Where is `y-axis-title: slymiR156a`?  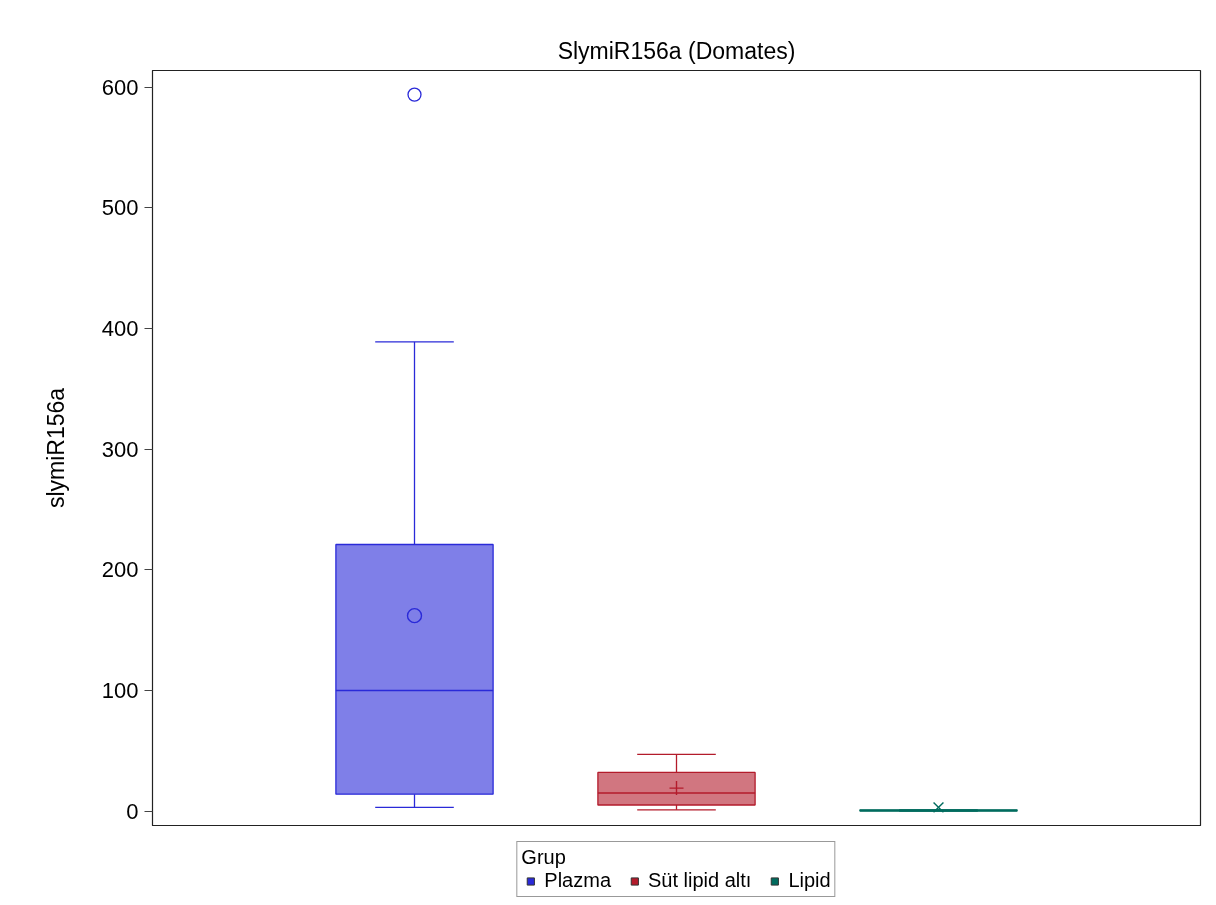 y-axis-title: slymiR156a is located at coordinates (55, 448).